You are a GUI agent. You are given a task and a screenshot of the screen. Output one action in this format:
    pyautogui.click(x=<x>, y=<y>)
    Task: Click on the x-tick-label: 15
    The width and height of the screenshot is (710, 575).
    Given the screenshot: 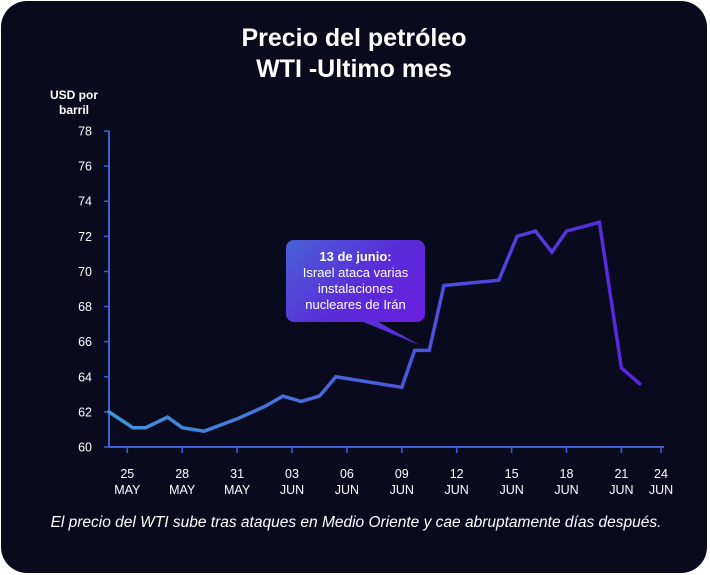 What is the action you would take?
    pyautogui.click(x=512, y=474)
    